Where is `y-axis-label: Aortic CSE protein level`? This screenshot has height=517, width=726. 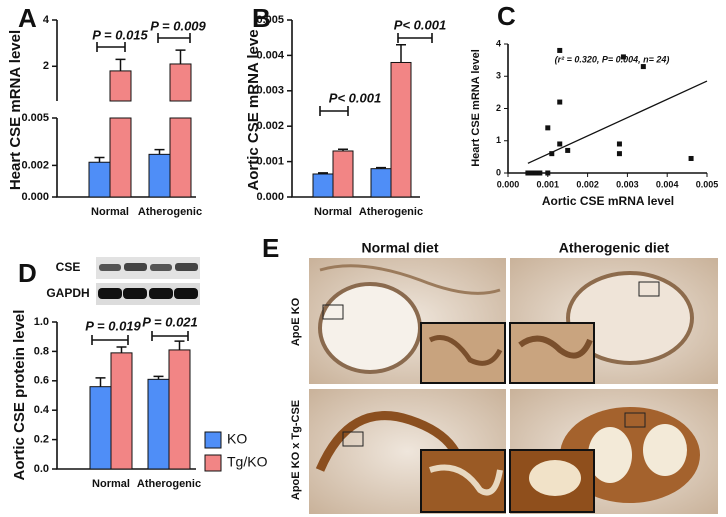 y-axis-label: Aortic CSE protein level is located at coordinates (19, 395).